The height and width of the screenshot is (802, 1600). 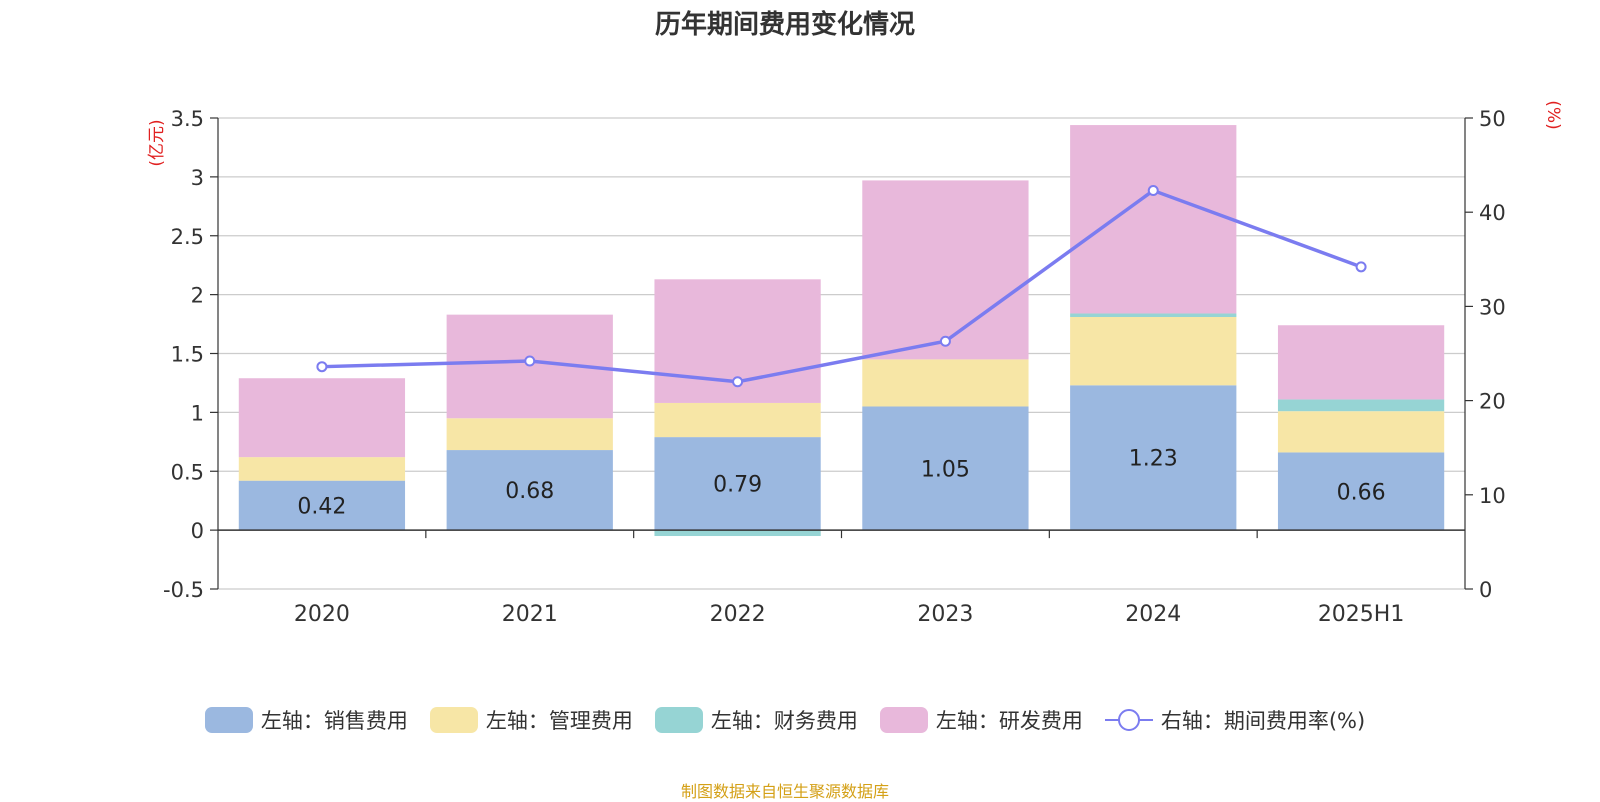 What do you see at coordinates (1492, 402) in the screenshot?
I see `right-tick-label: 20` at bounding box center [1492, 402].